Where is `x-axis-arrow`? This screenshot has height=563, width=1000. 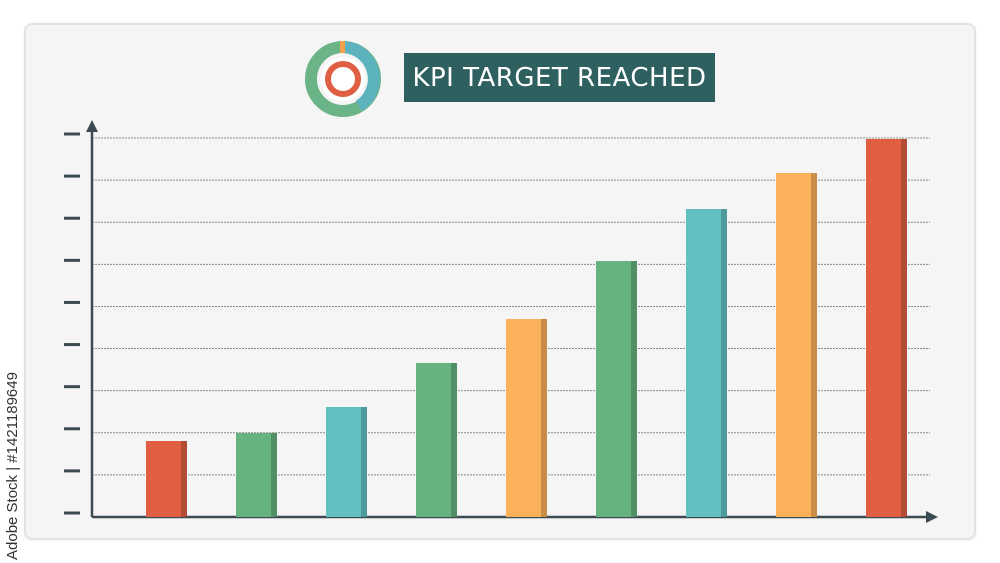
x-axis-arrow is located at coordinates (932, 517).